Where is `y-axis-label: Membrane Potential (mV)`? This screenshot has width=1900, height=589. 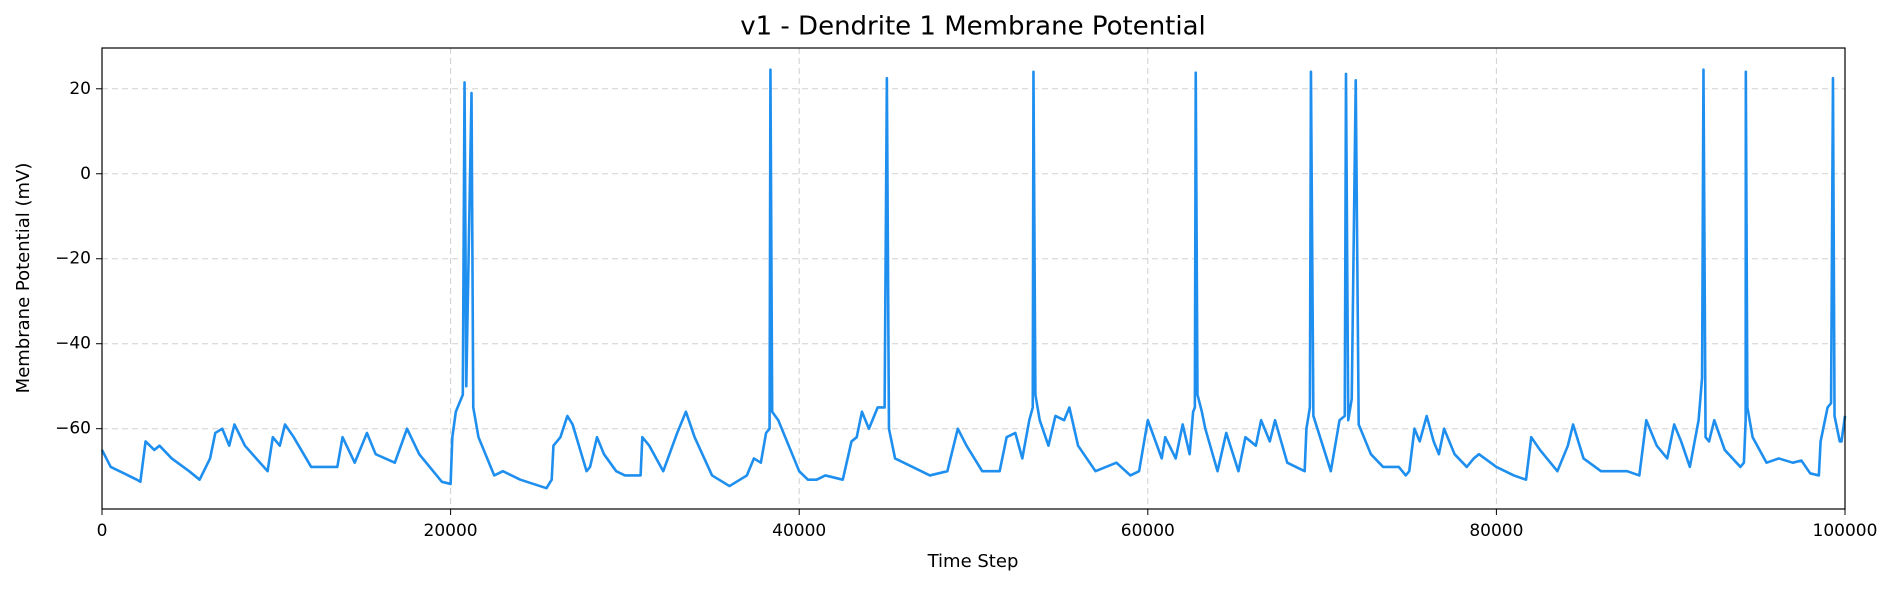 y-axis-label: Membrane Potential (mV) is located at coordinates (23, 278).